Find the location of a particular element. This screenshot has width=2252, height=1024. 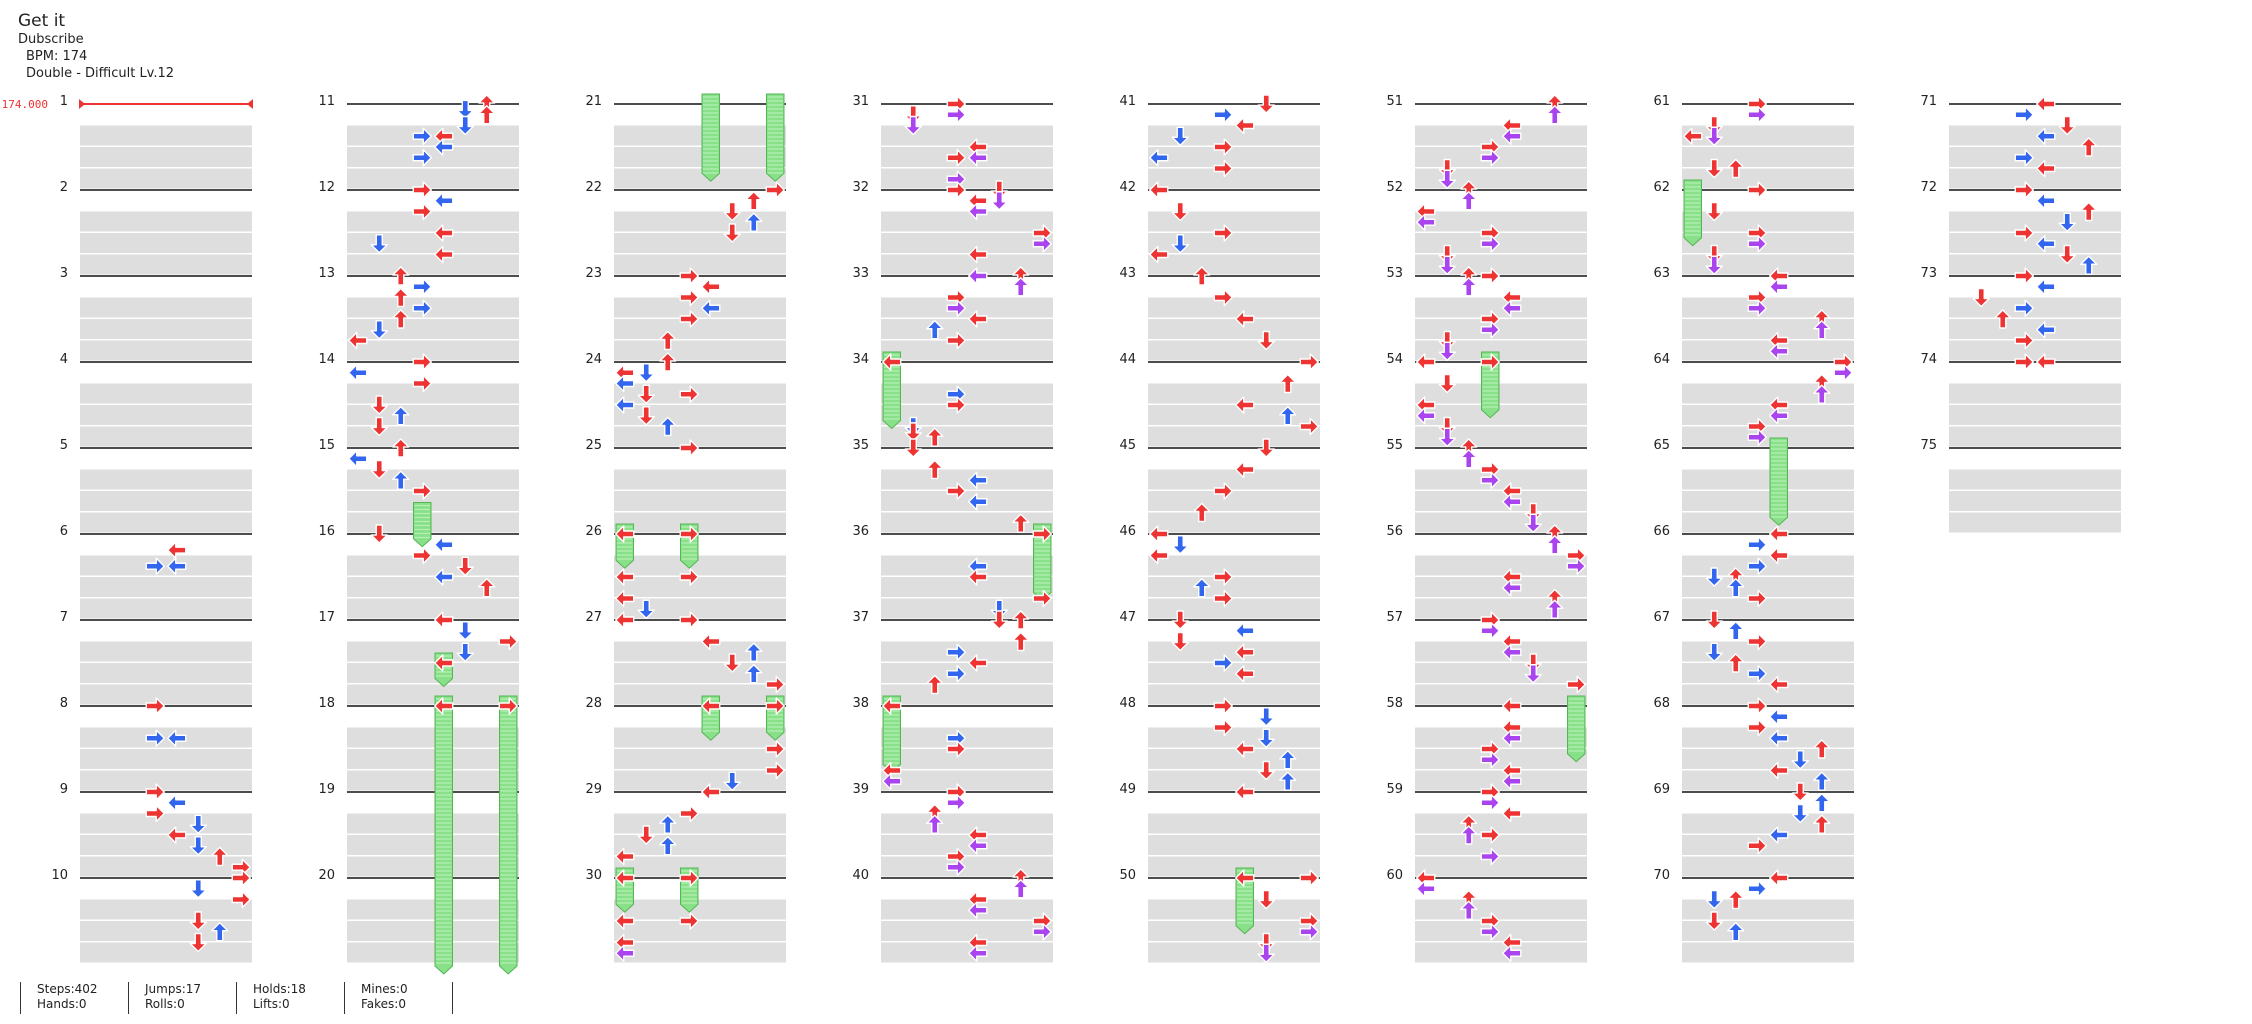

measure-21: 21 is located at coordinates (685, 141).